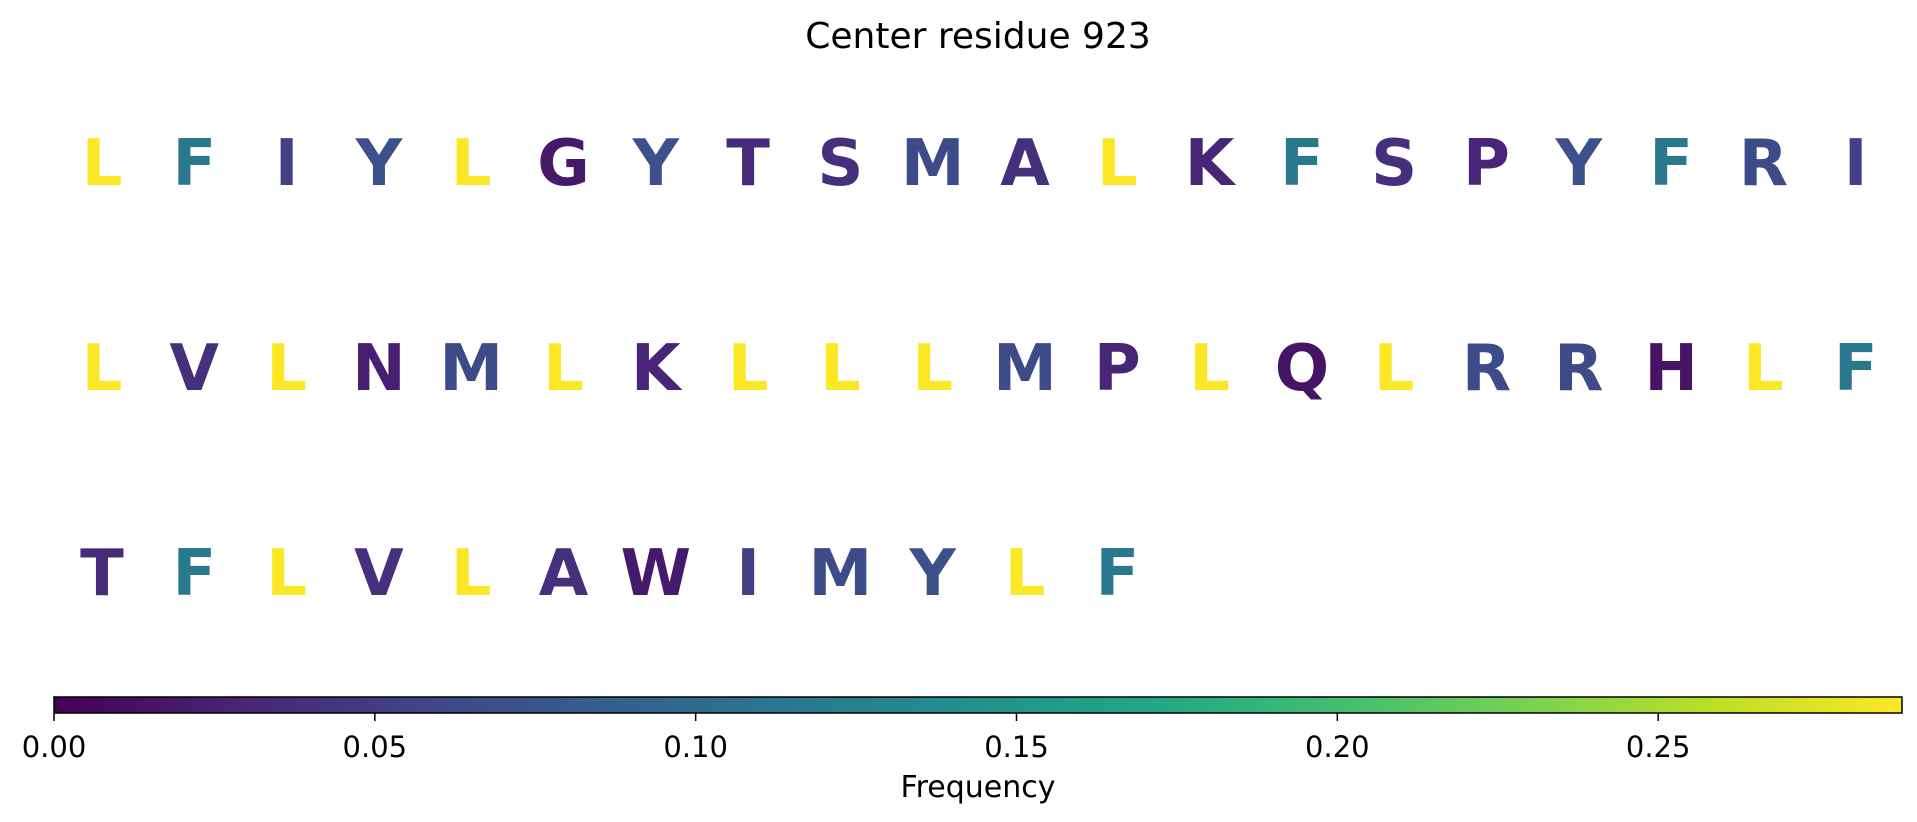 The width and height of the screenshot is (1917, 822). I want to click on colorbar-tick-label: 0.00, so click(54, 747).